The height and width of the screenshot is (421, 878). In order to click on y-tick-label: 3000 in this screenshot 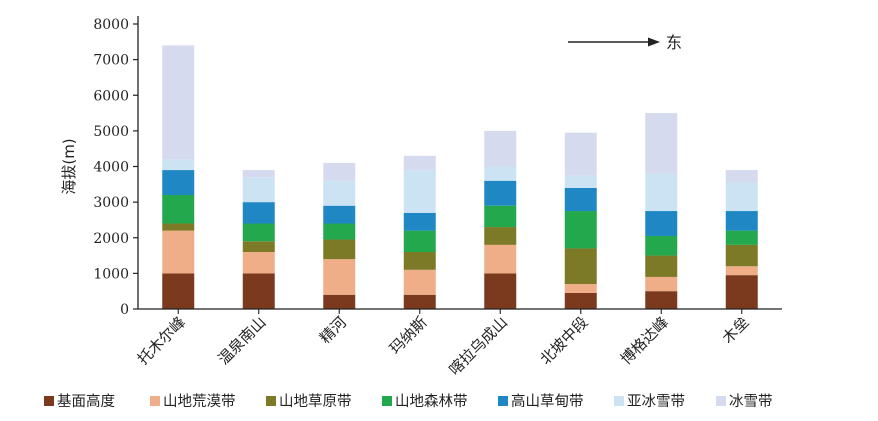, I will do `click(111, 203)`.